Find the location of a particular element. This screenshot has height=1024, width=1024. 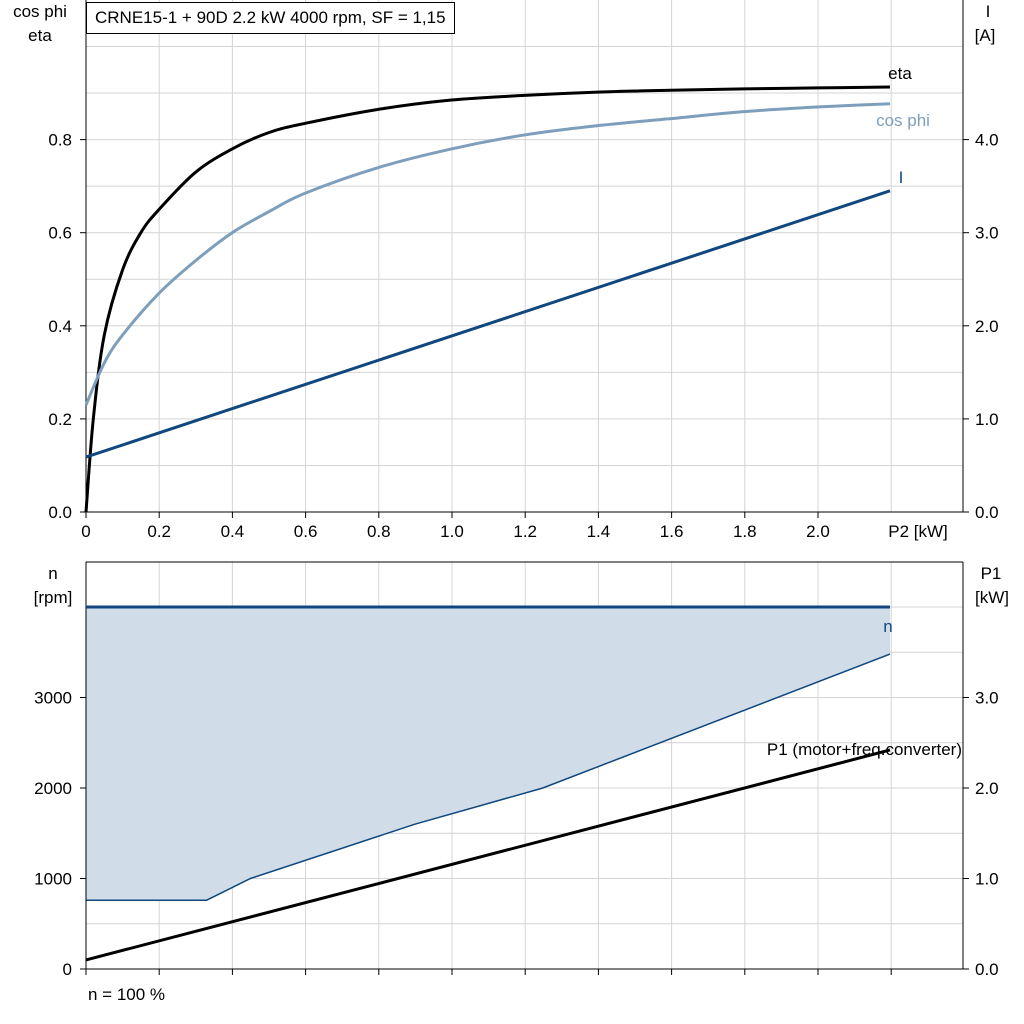

speed-footnote: n = 100 % is located at coordinates (127, 994).